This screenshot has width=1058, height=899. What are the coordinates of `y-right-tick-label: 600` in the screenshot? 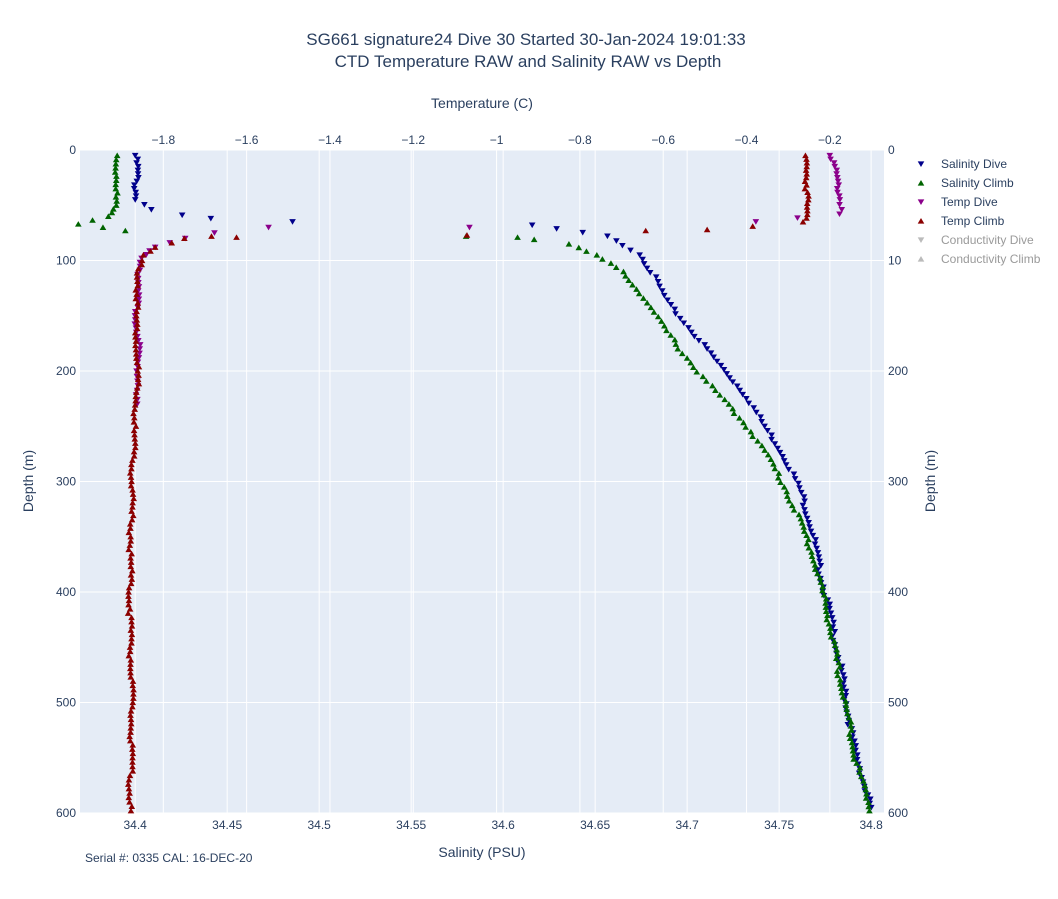 It's located at (898, 813).